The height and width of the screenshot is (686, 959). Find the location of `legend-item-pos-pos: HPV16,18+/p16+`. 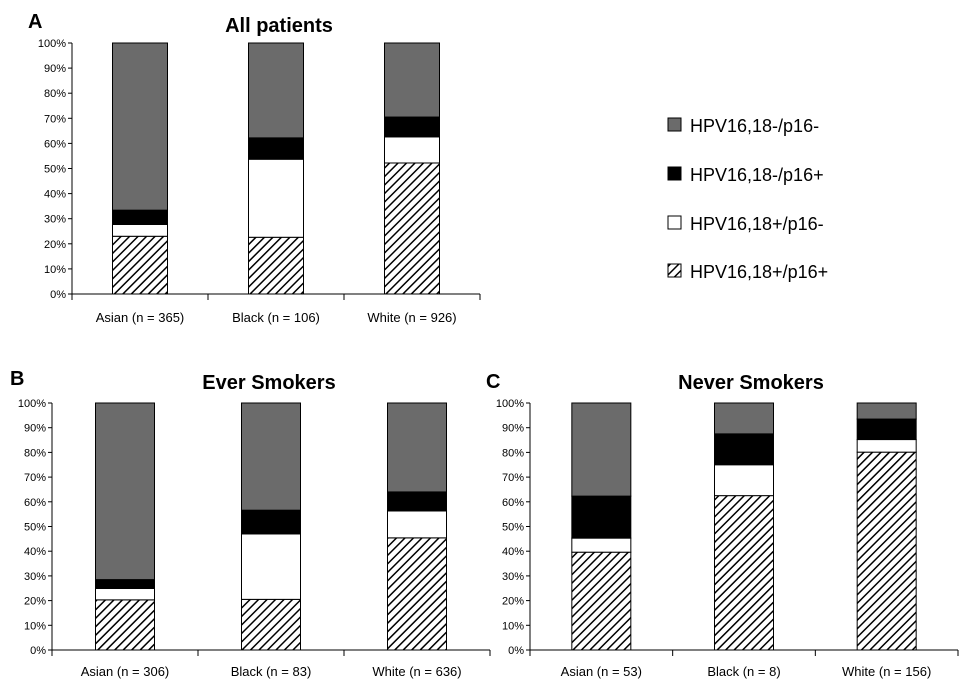

legend-item-pos-pos: HPV16,18+/p16+ is located at coordinates (747, 272).